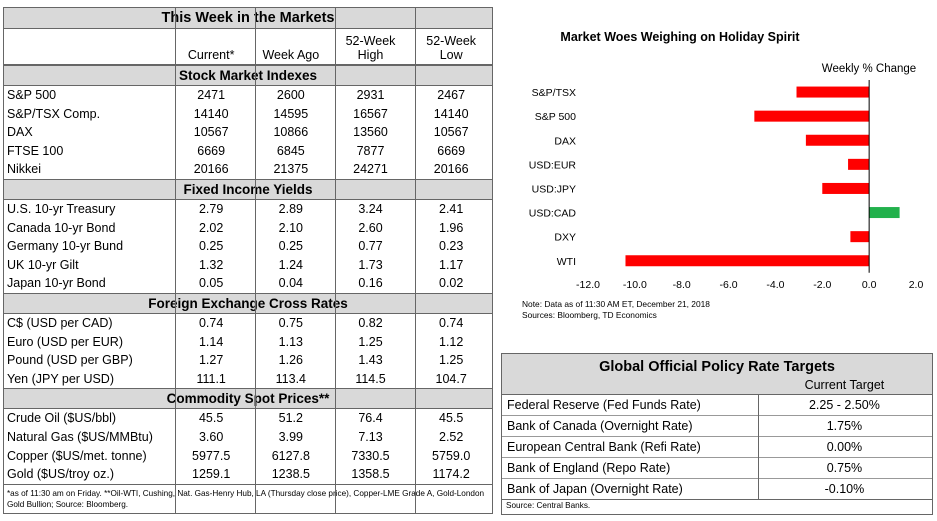 The width and height of the screenshot is (937, 521). Describe the element at coordinates (291, 113) in the screenshot. I see `row-value: 14595` at that location.